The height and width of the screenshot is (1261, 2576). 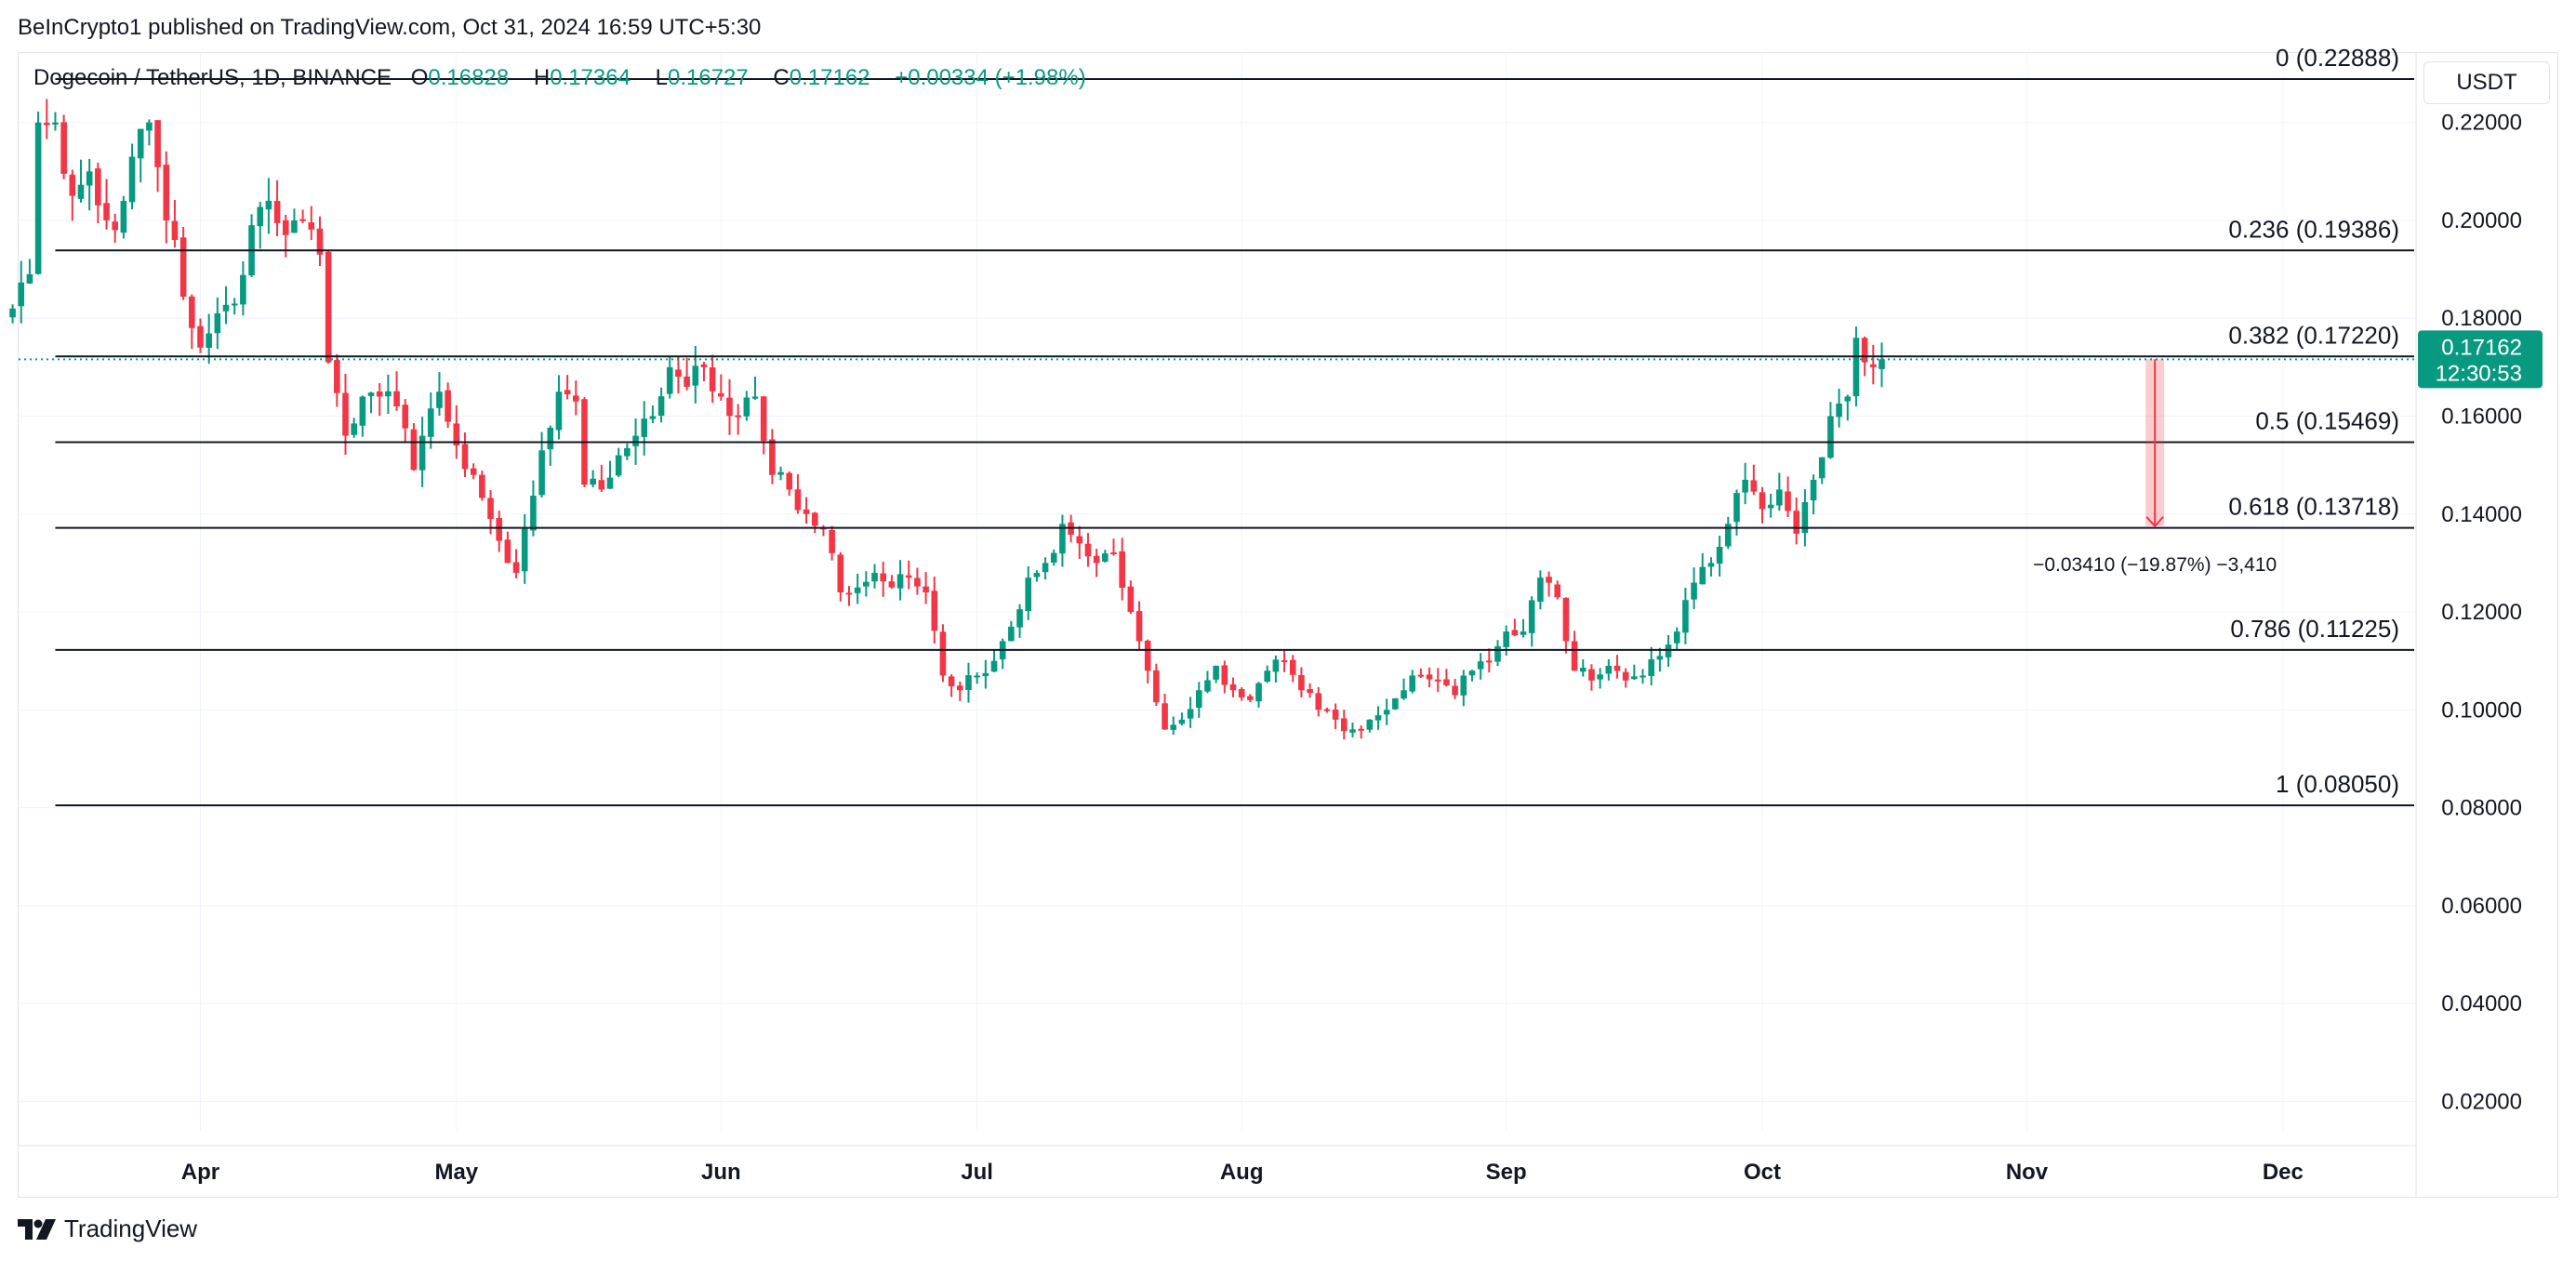 What do you see at coordinates (2155, 467) in the screenshot?
I see `price-range-measure: −0.03410 (−19.87%) −3,410` at bounding box center [2155, 467].